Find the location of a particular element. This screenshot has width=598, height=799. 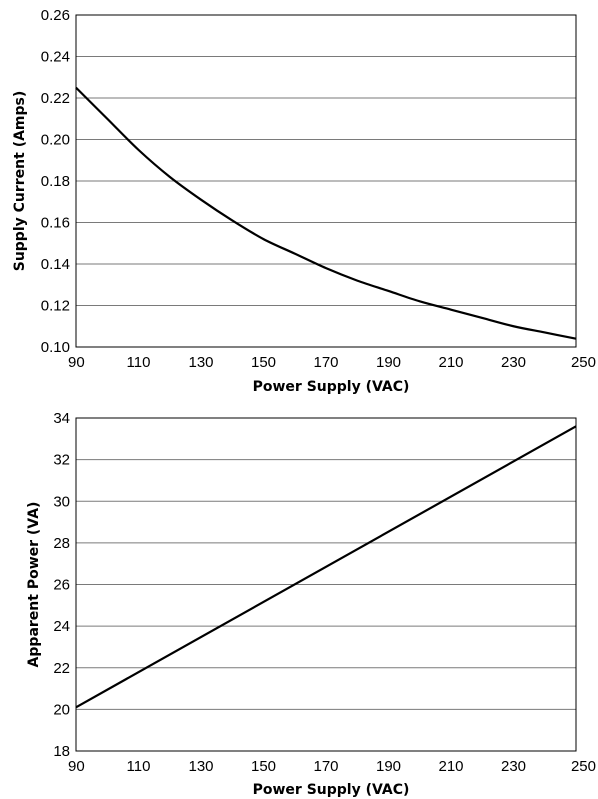

y-tick-labels: 0.10 0.12 0.14 0.16 0.18 0.20 0.22 0.24 0.26 is located at coordinates (55, 181).